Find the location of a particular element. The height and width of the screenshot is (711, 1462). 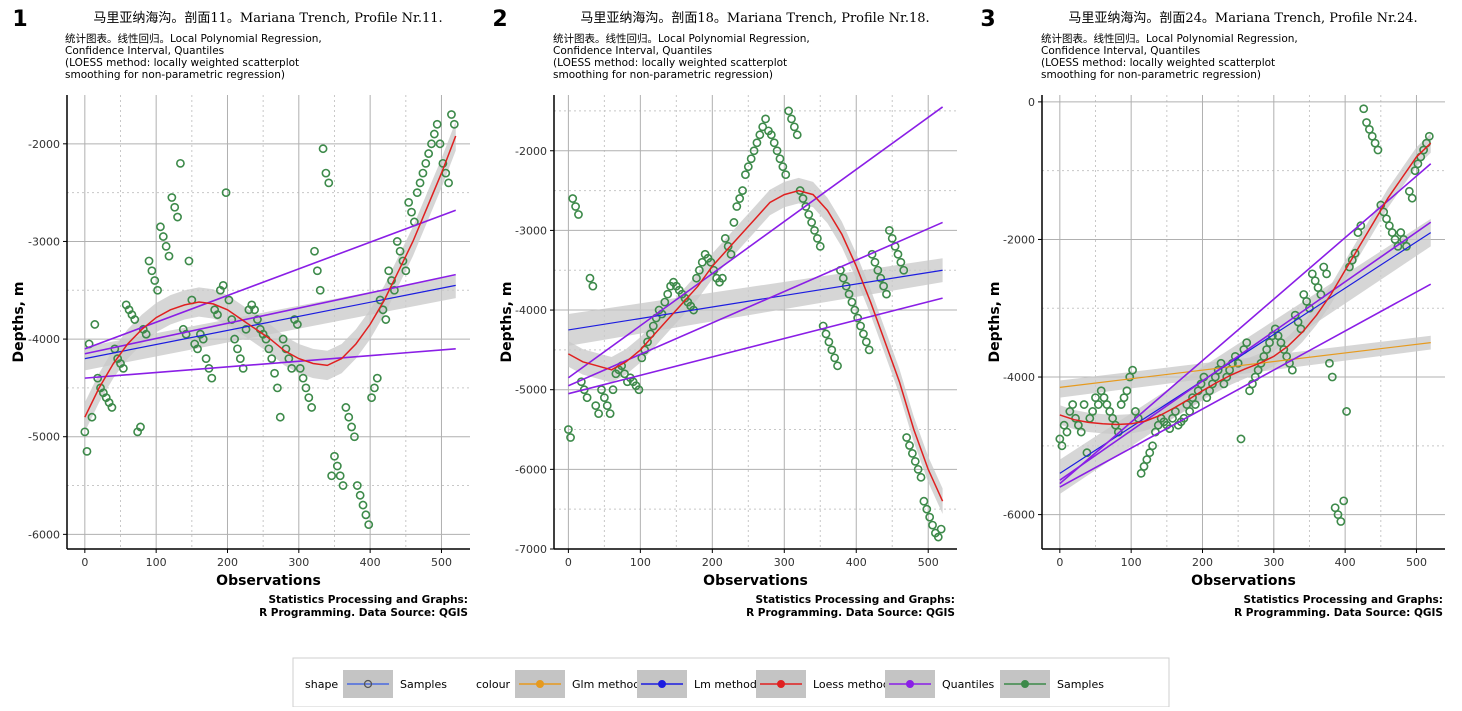

x-tick-label: 0 is located at coordinates (84, 562).